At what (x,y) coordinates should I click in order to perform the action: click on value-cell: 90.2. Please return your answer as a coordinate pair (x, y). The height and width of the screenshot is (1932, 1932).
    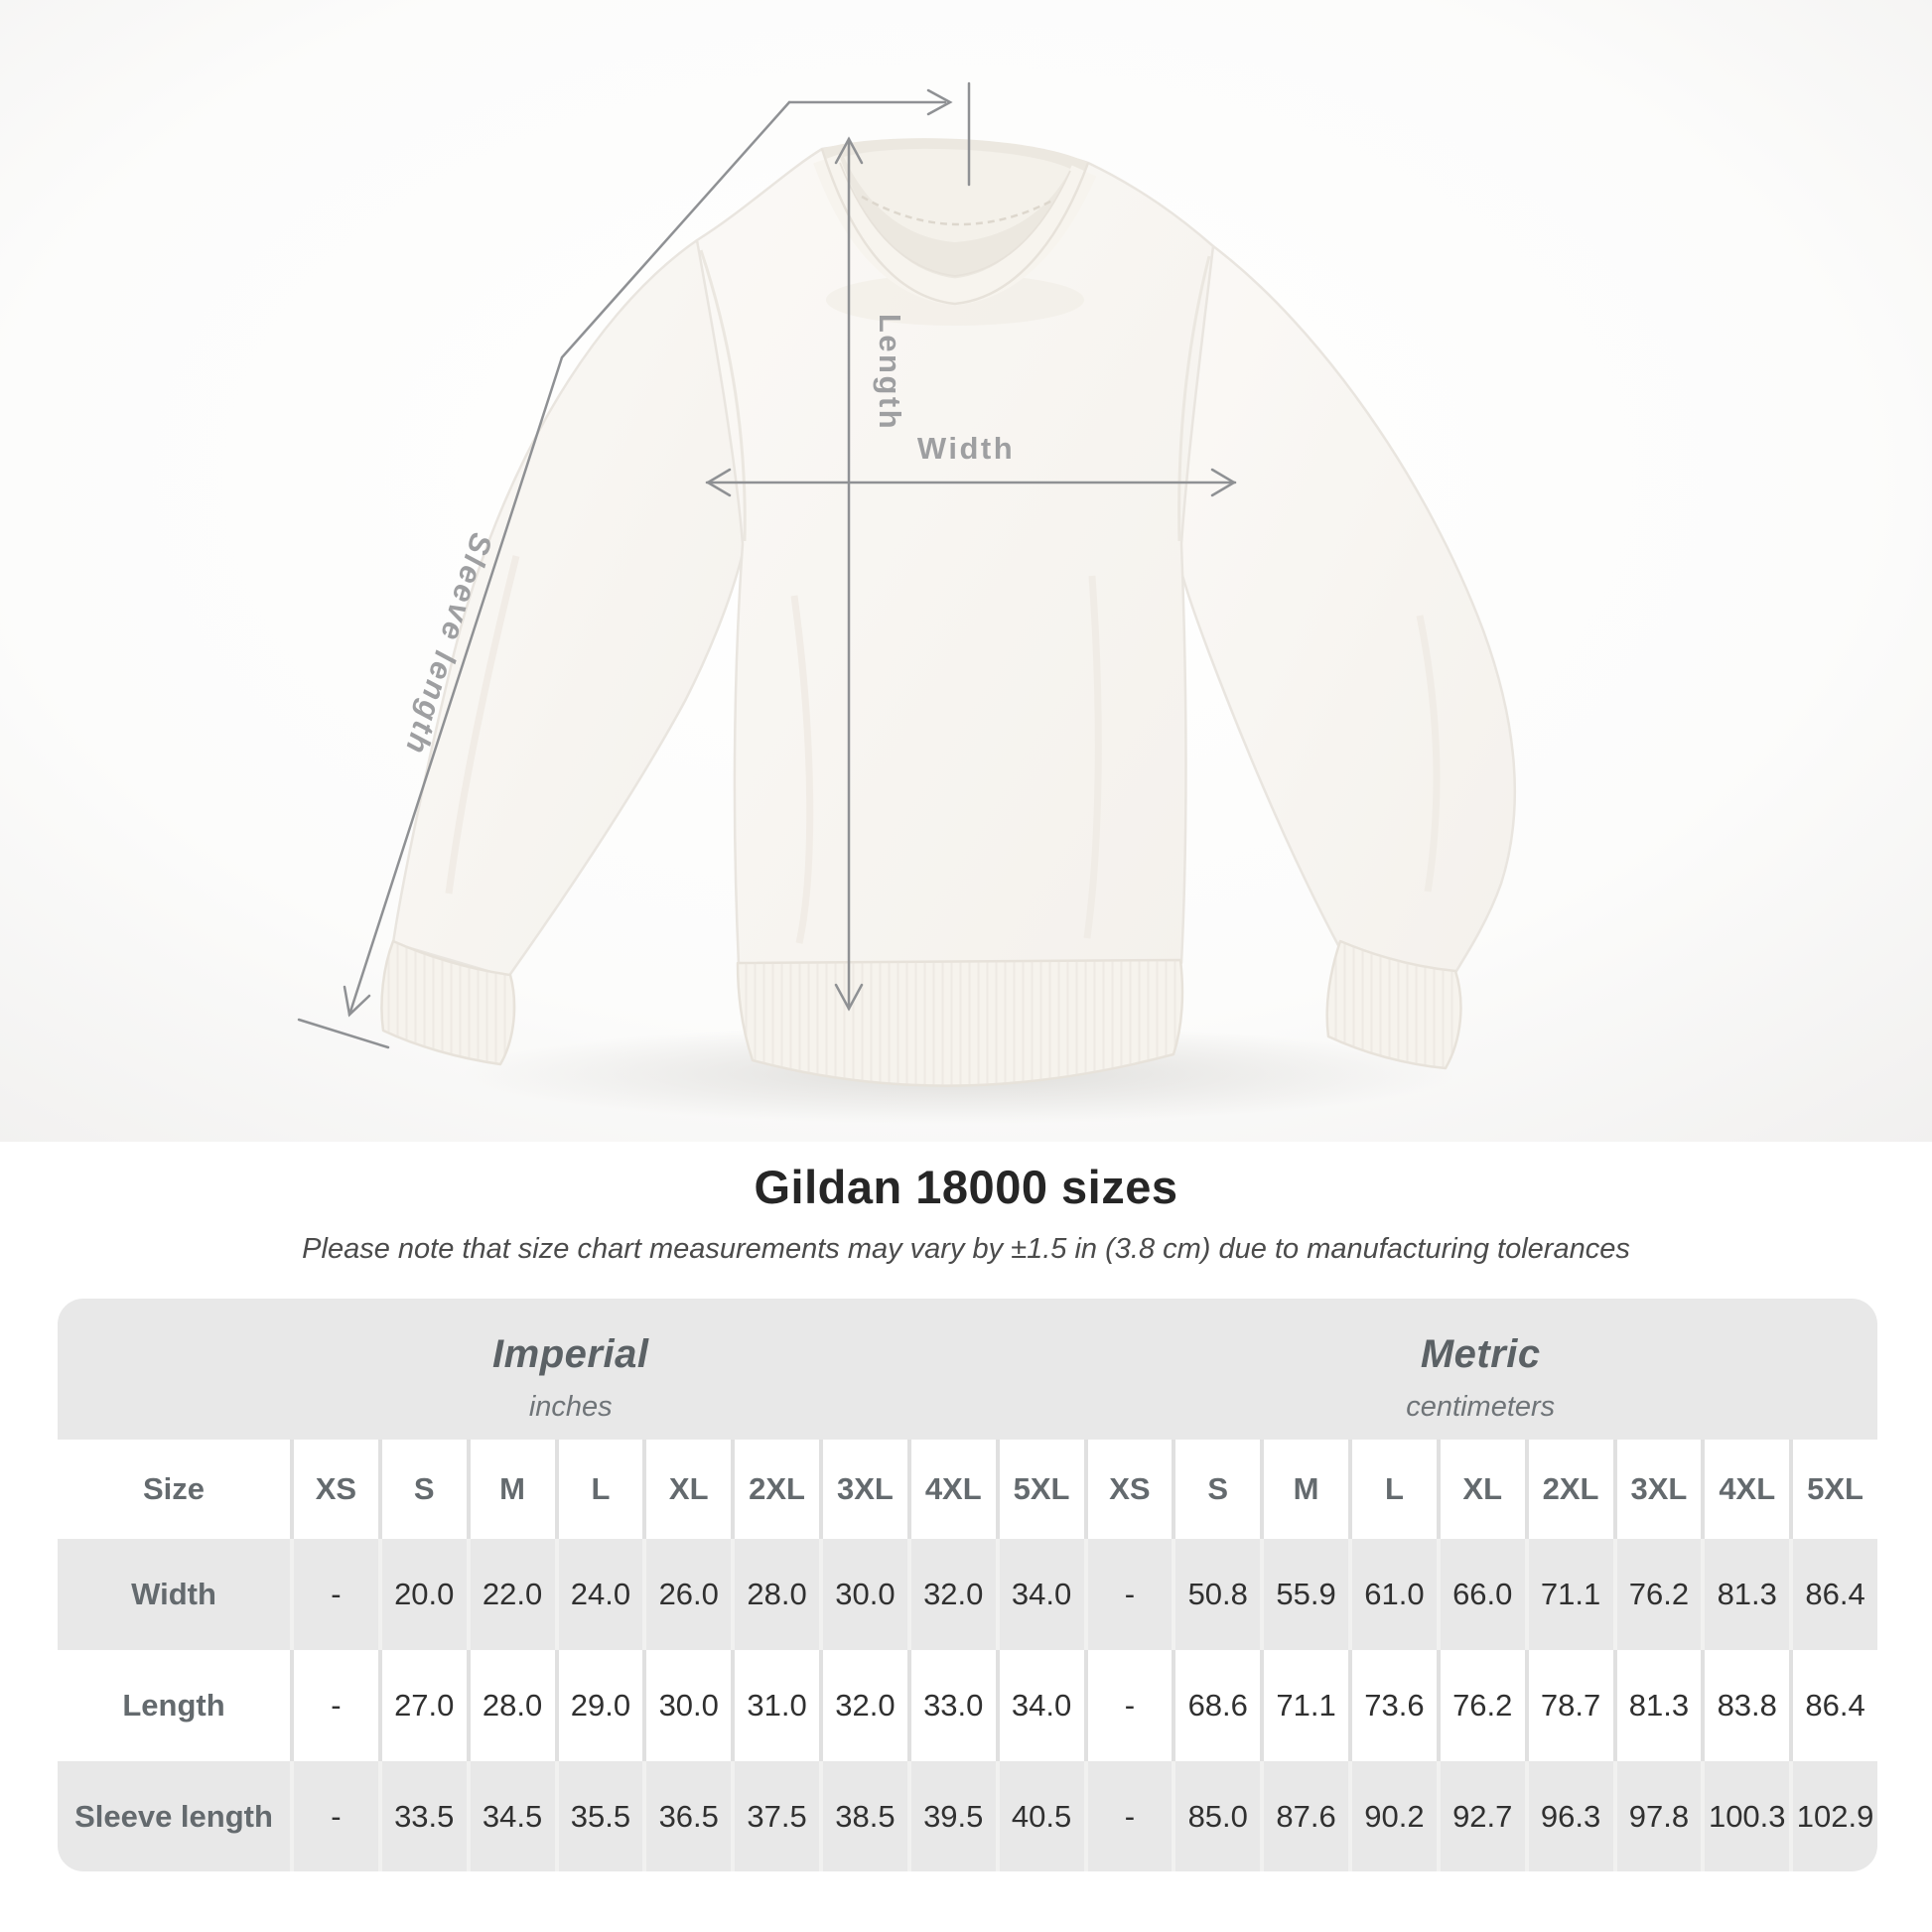
    Looking at the image, I should click on (1393, 1816).